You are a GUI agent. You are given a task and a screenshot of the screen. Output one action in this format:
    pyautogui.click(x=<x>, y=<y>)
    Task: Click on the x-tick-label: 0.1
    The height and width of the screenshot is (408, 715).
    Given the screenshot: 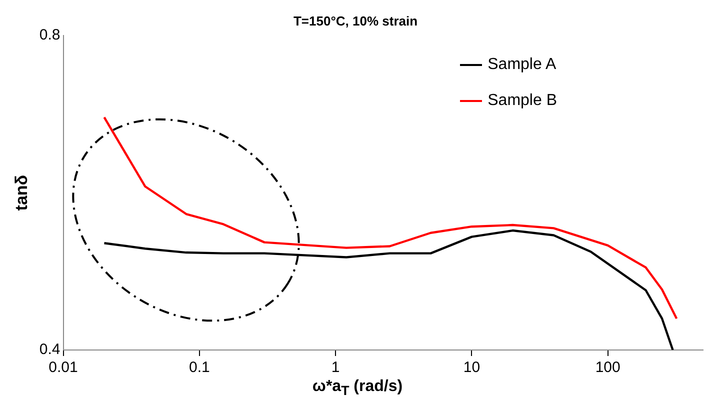 What is the action you would take?
    pyautogui.click(x=199, y=367)
    